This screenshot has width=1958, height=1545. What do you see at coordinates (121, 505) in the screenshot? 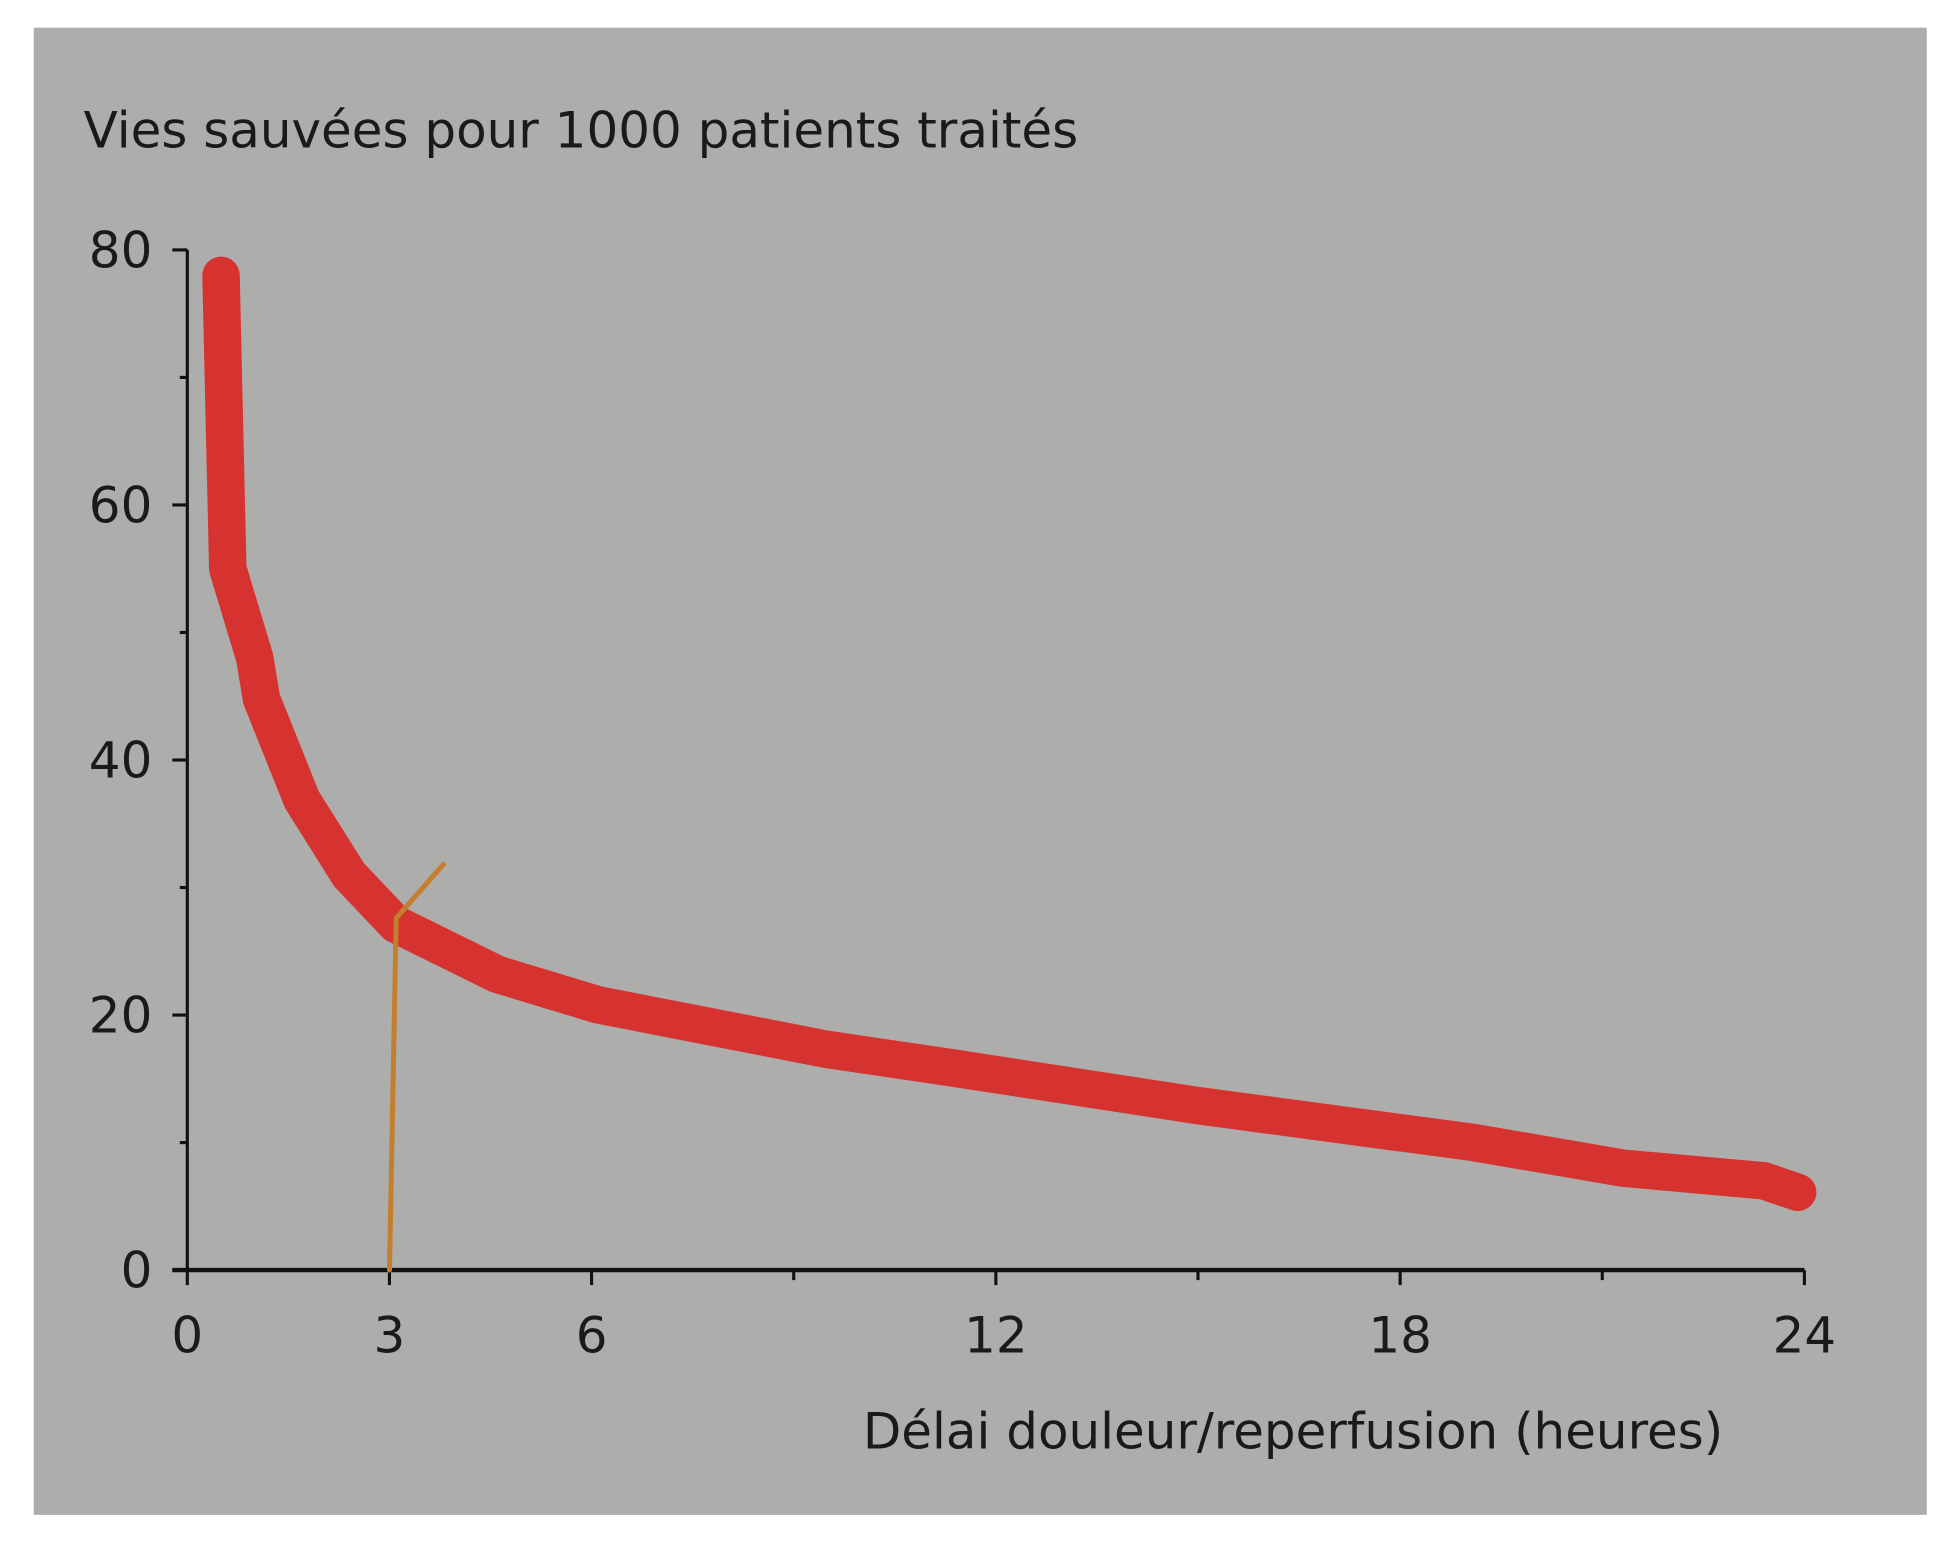
I see `y-tick-label: 60` at bounding box center [121, 505].